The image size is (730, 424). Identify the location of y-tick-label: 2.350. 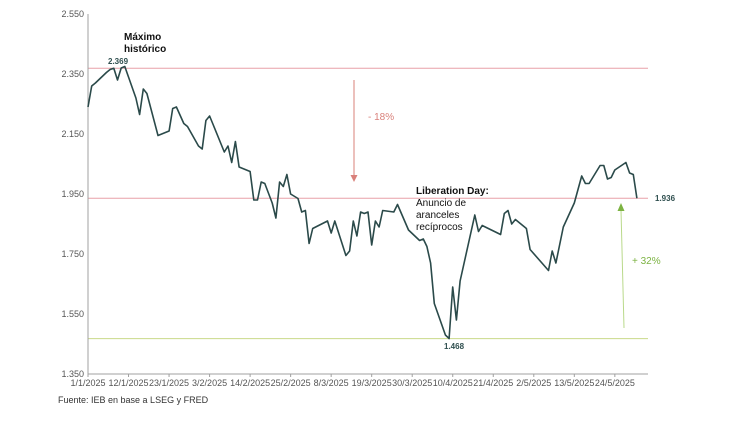
(72, 74).